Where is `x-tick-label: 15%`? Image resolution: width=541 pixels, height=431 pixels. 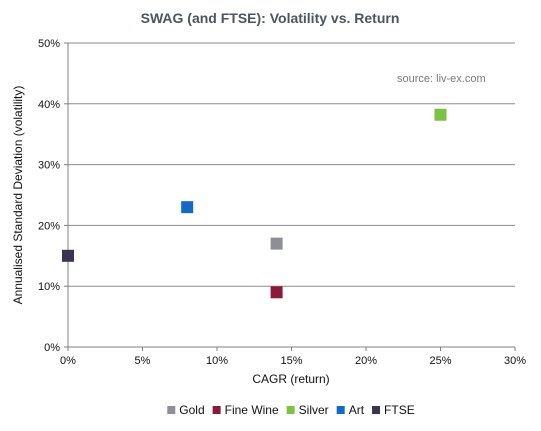 x-tick-label: 15% is located at coordinates (291, 361).